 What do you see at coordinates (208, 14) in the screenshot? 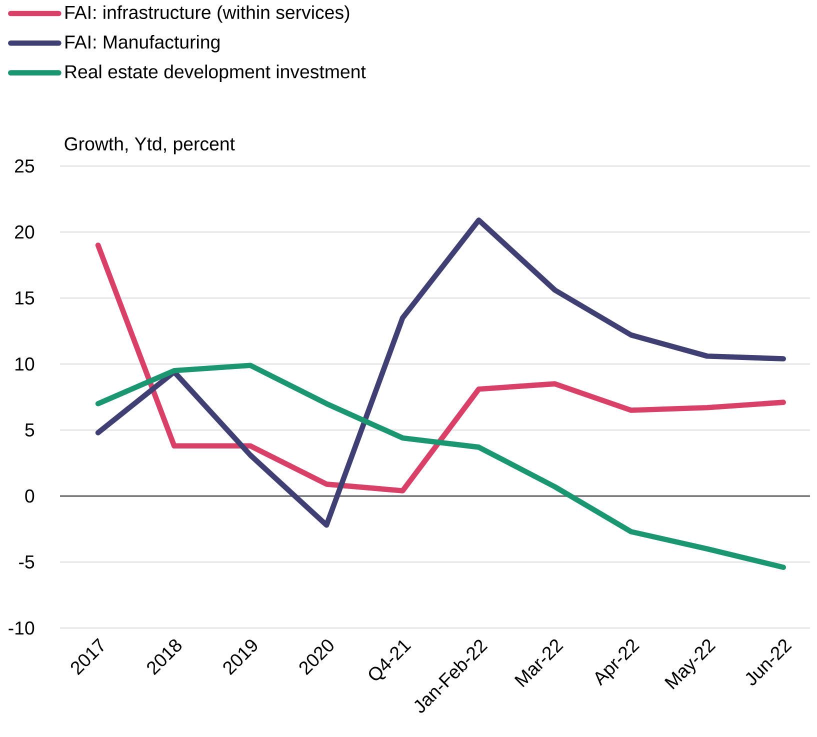
I see `legend-label: FAI: infrastructure (within services)` at bounding box center [208, 14].